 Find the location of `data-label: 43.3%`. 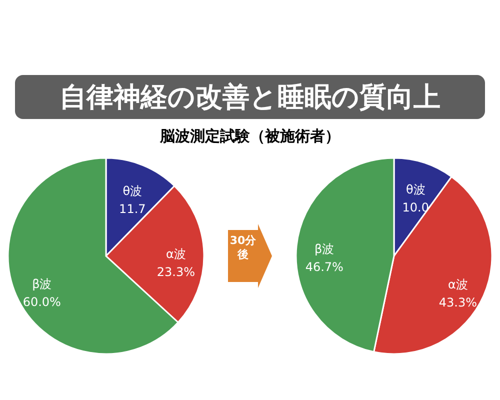

data-label: 43.3% is located at coordinates (458, 302).